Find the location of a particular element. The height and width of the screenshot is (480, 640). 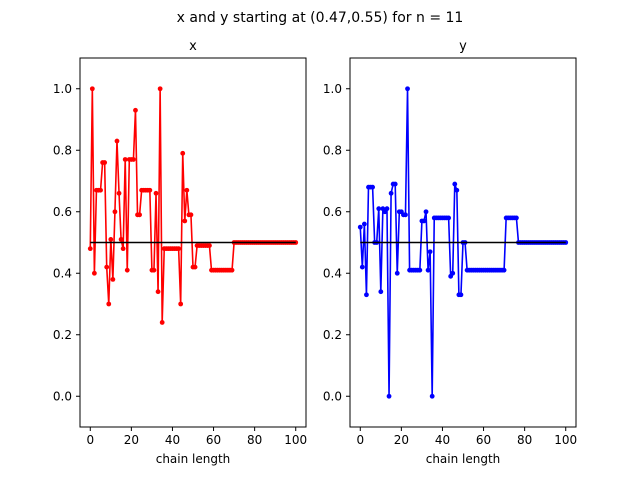

y-y-tick-label: 0.2 is located at coordinates (332, 335).